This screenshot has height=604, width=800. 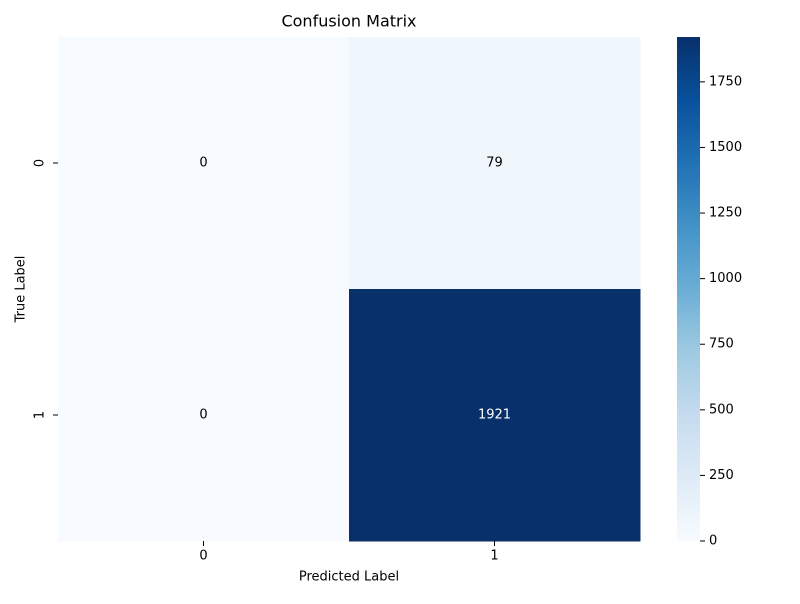 I want to click on y-axis-label: True Label, so click(x=21, y=290).